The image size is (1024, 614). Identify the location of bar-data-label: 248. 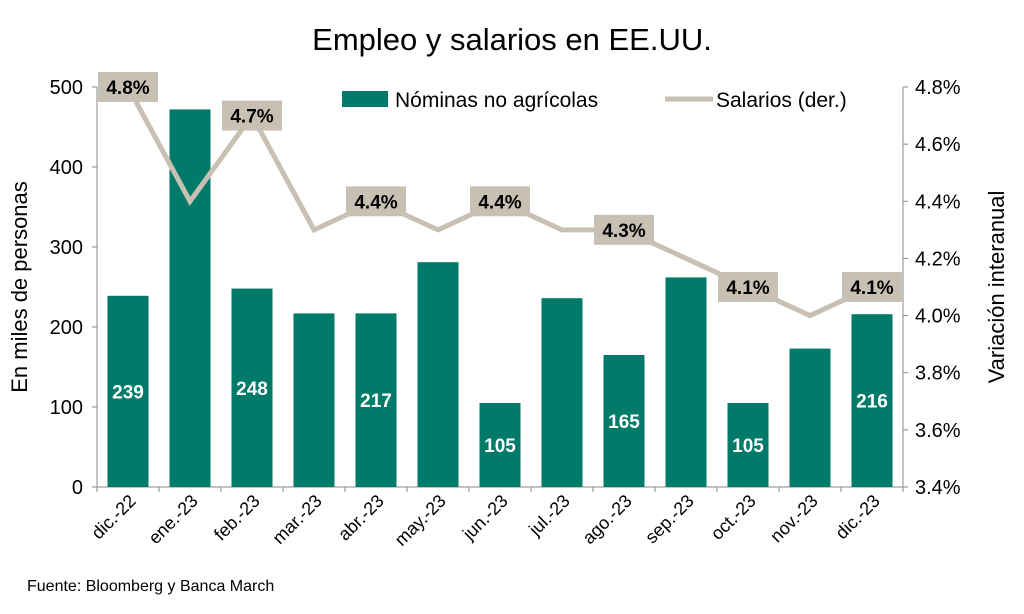
(252, 389).